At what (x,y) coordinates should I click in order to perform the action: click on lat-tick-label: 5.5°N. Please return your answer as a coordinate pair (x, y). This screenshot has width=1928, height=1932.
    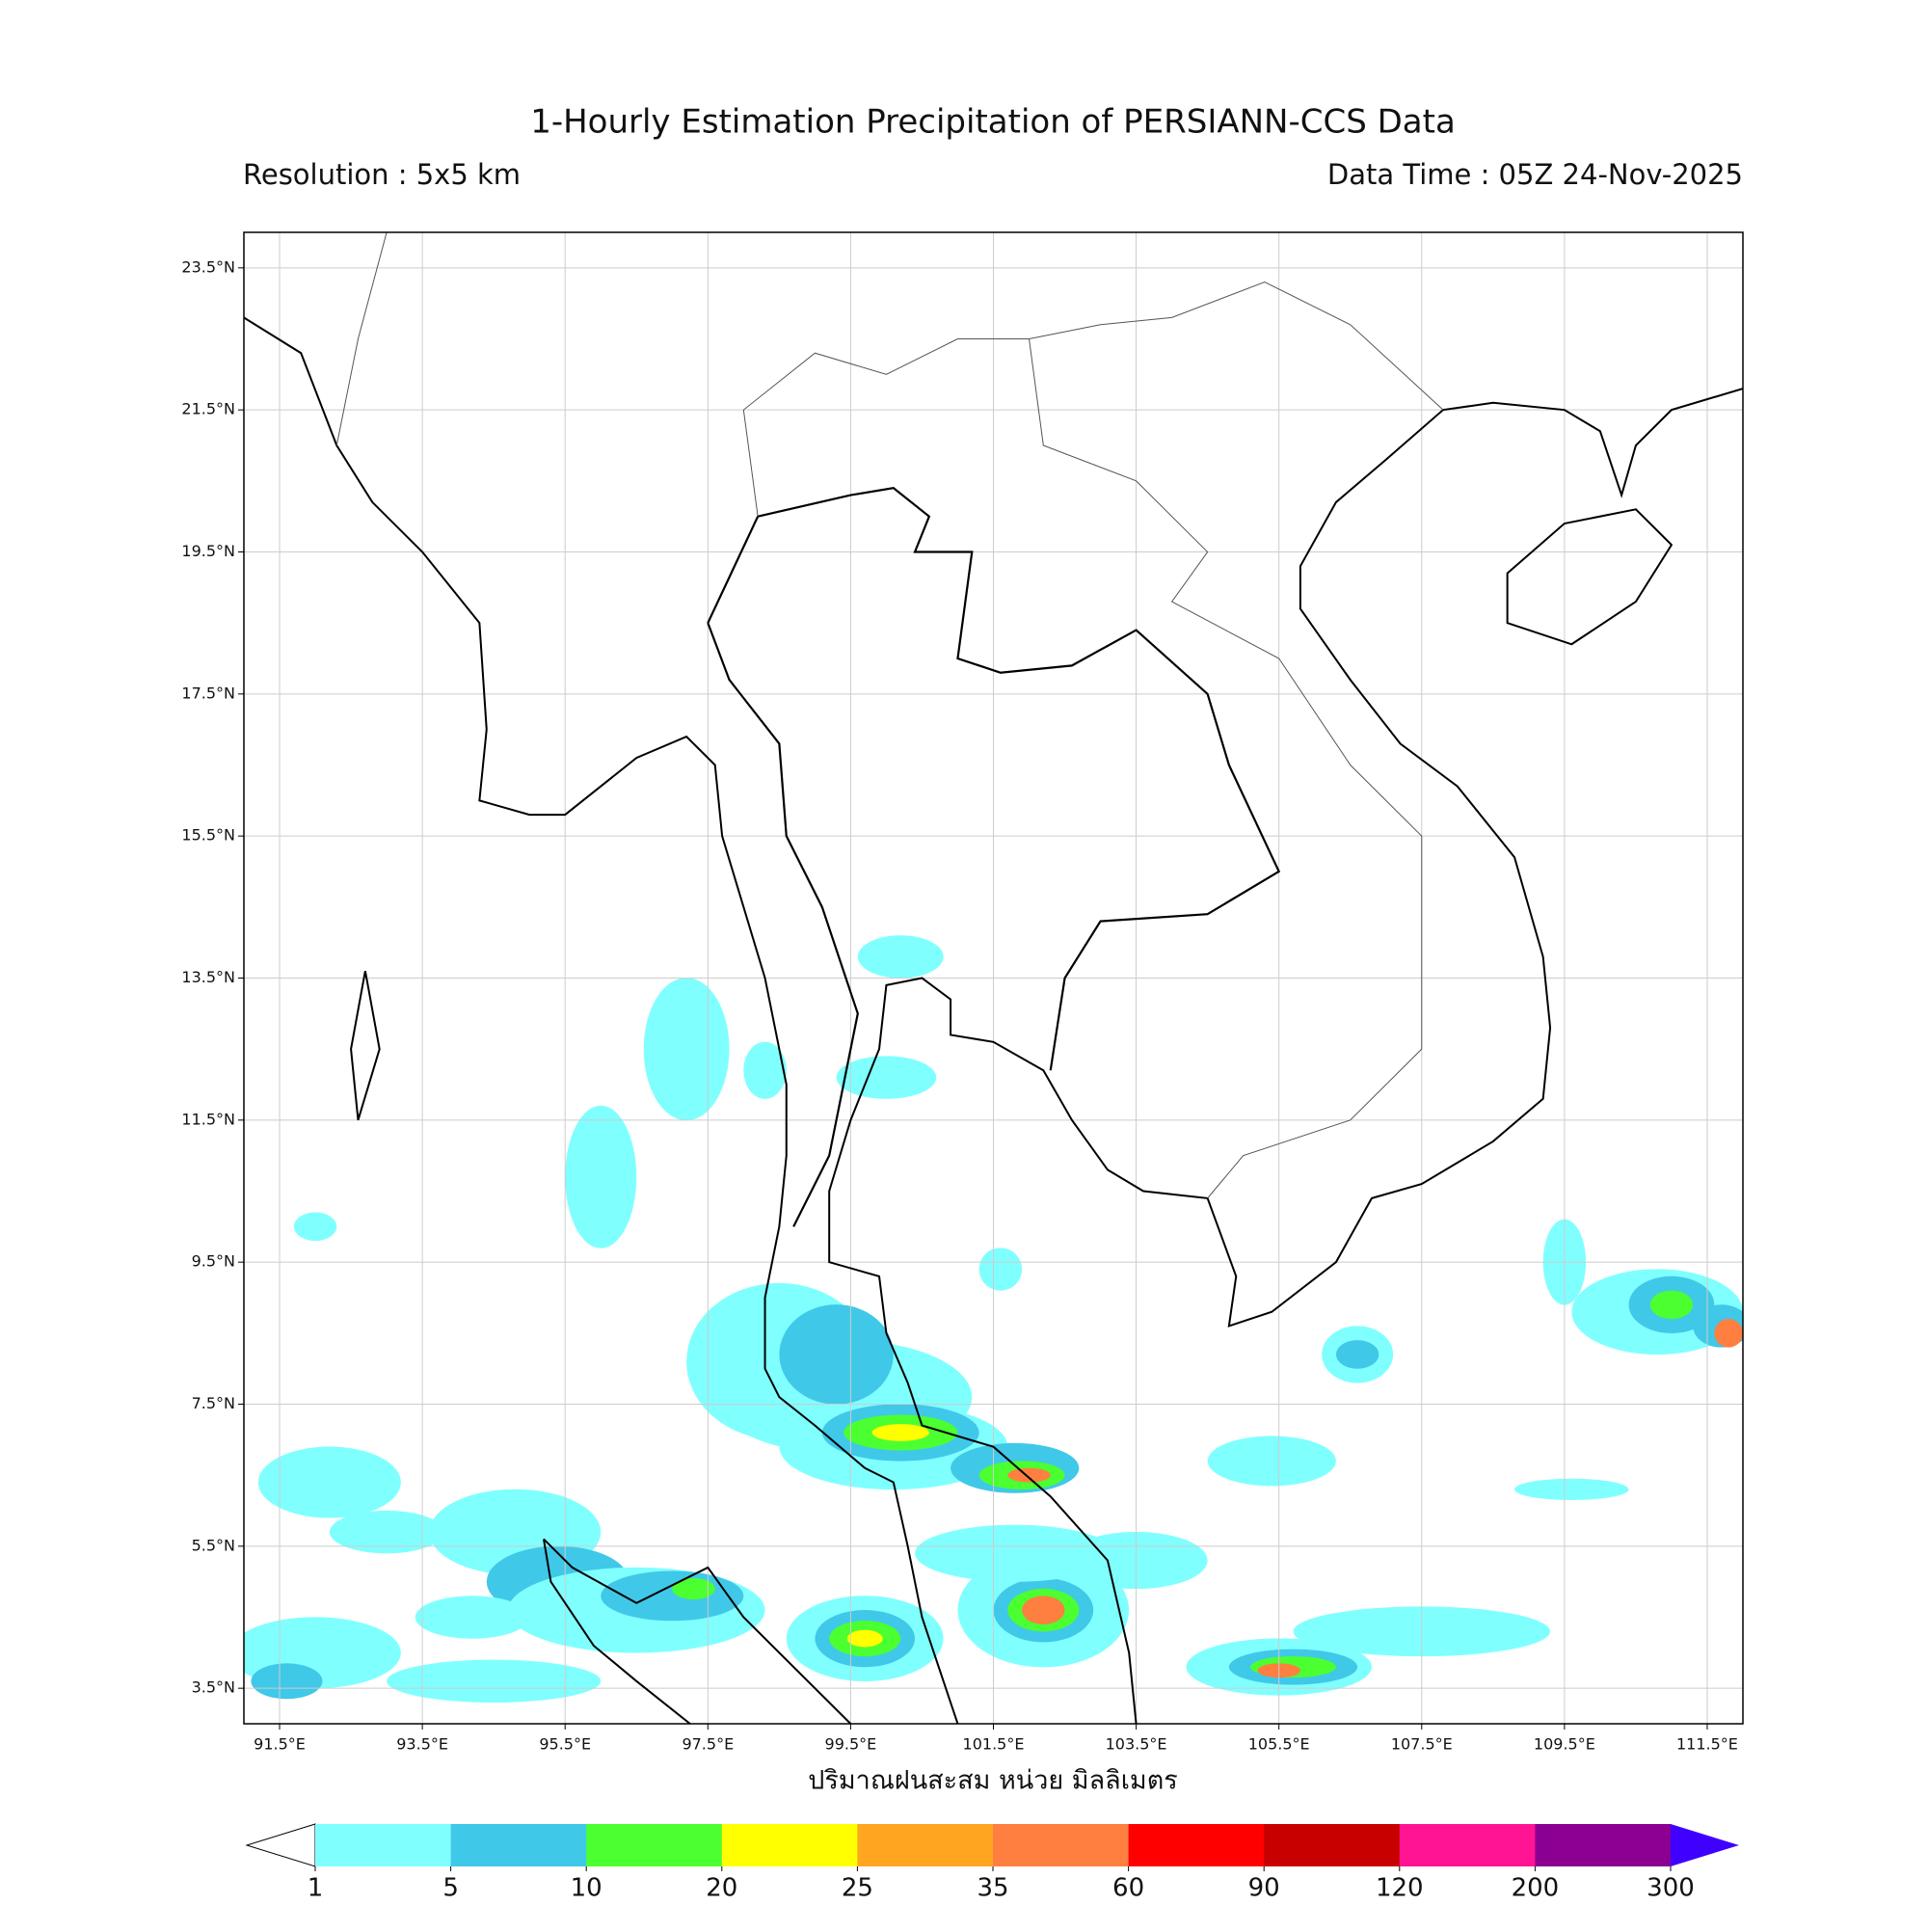
    Looking at the image, I should click on (213, 1545).